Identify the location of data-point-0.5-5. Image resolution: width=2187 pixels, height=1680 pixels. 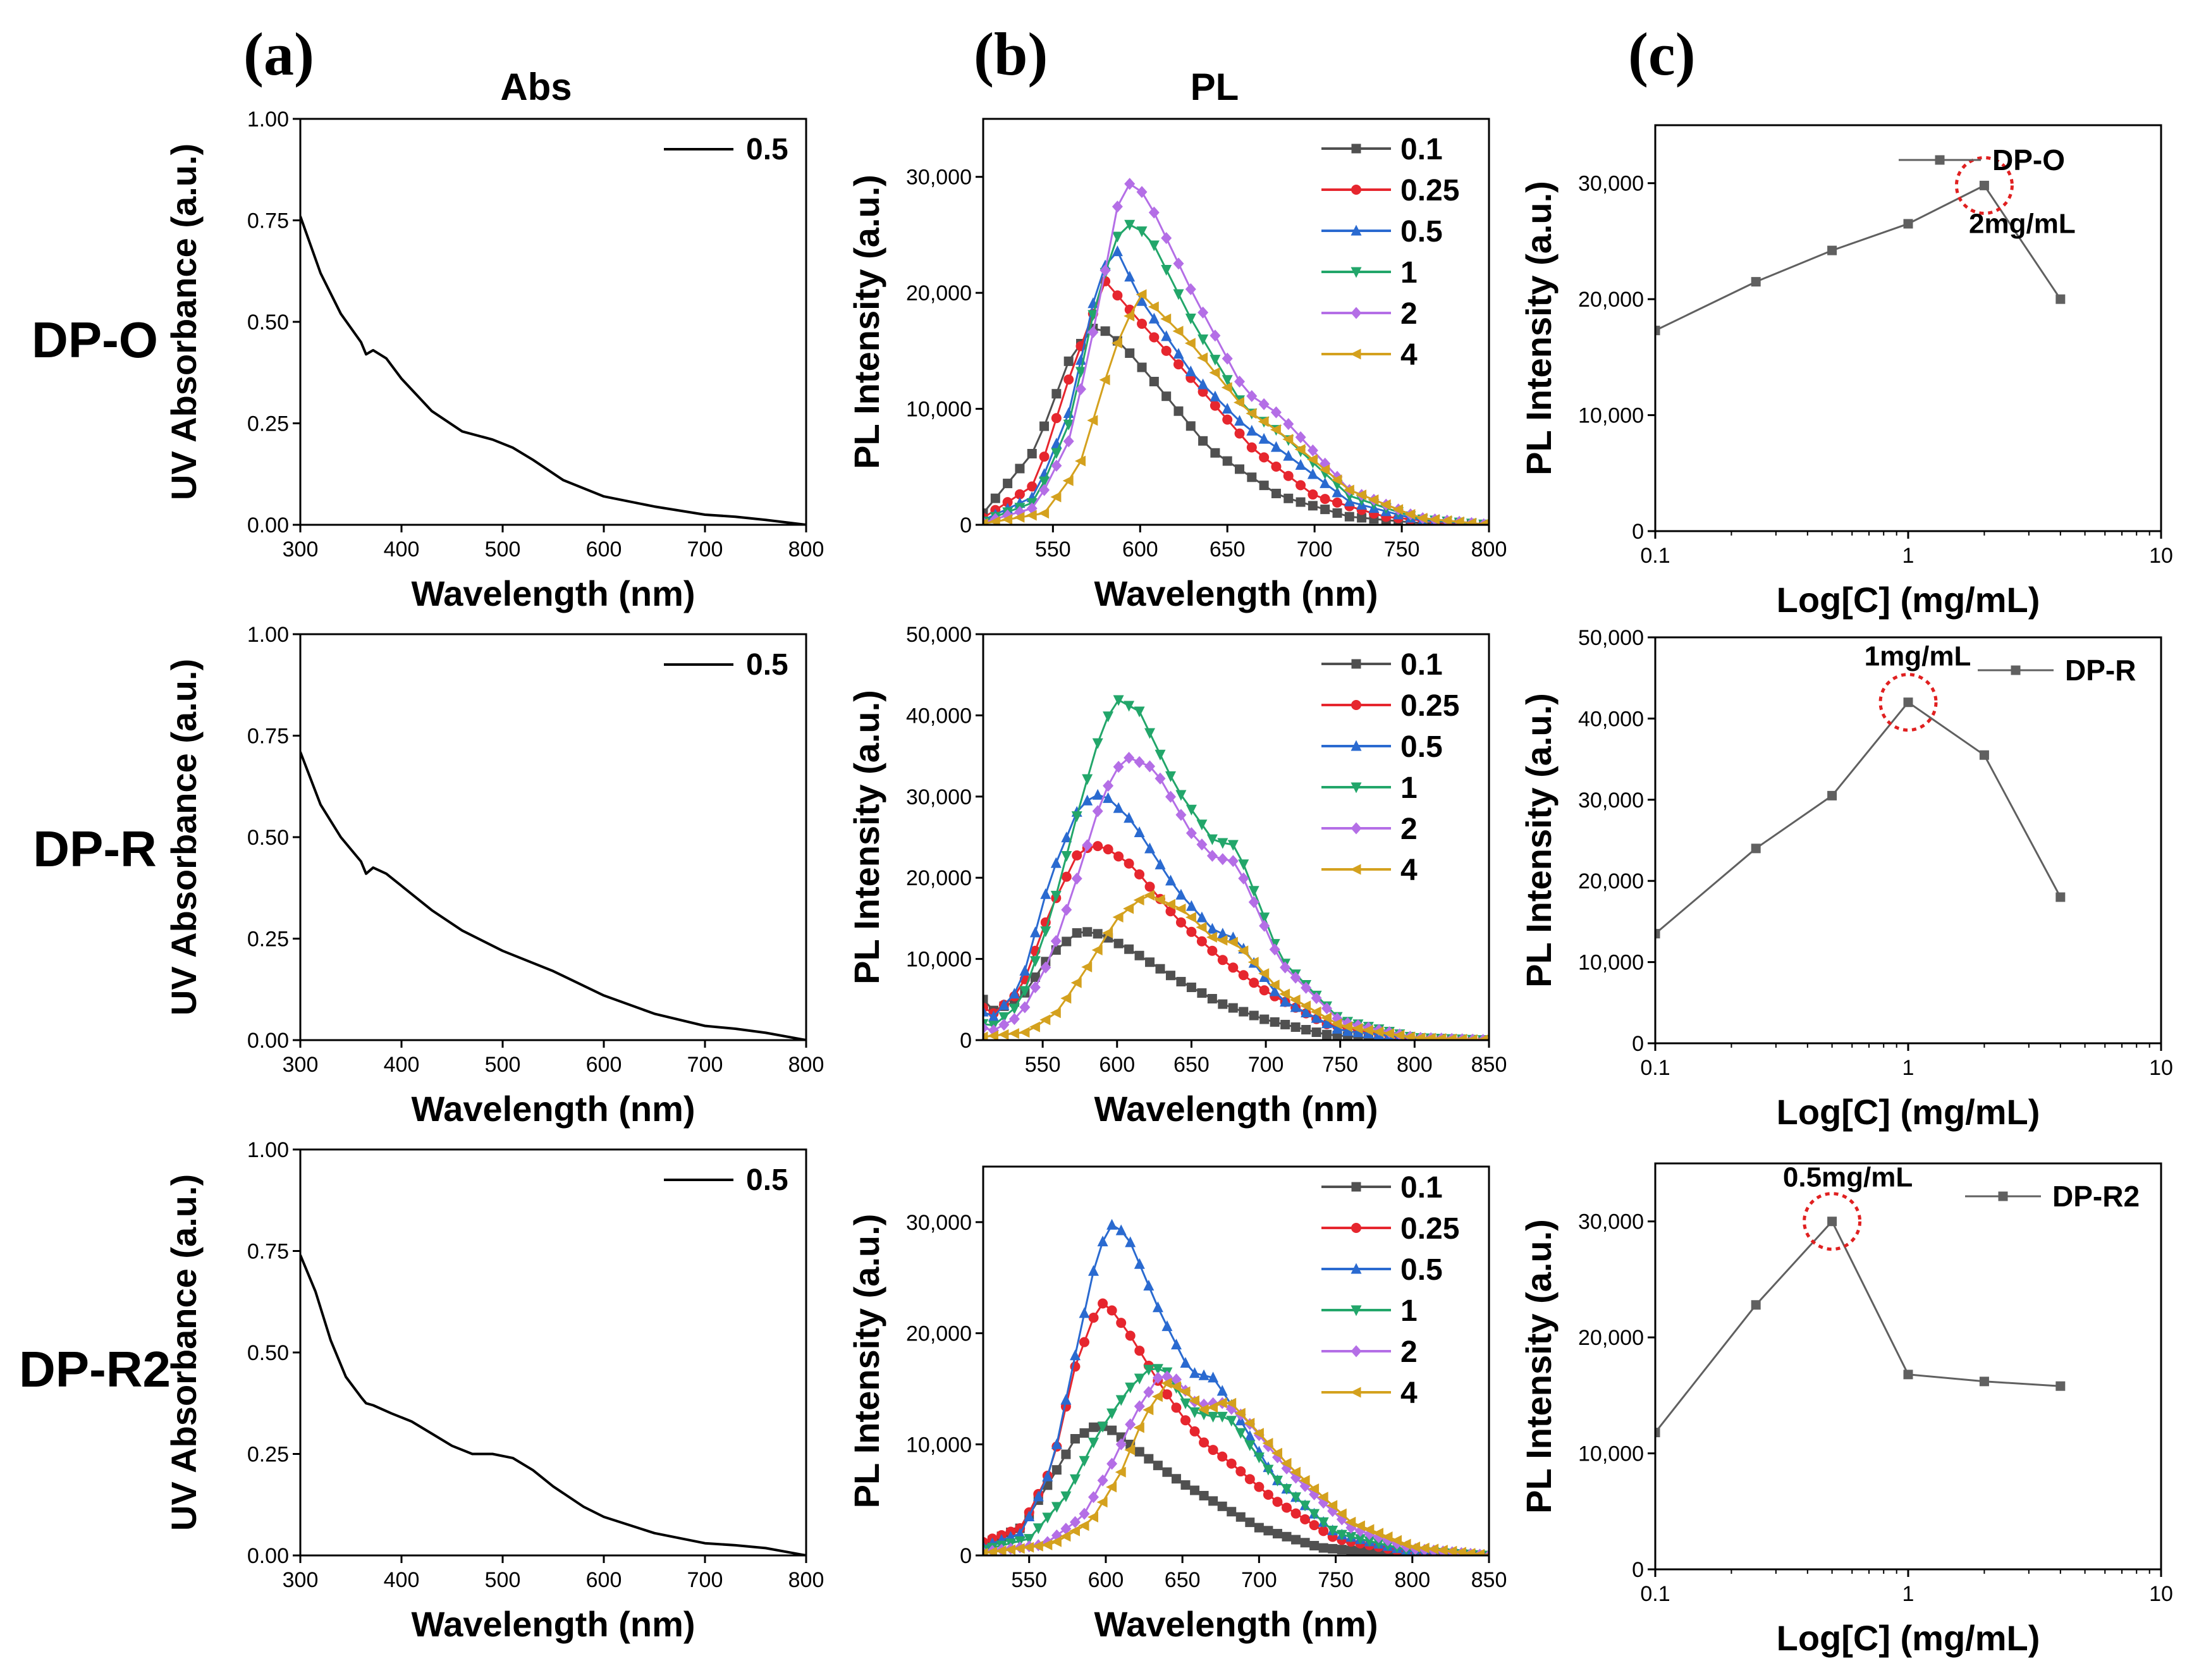
(1035, 932).